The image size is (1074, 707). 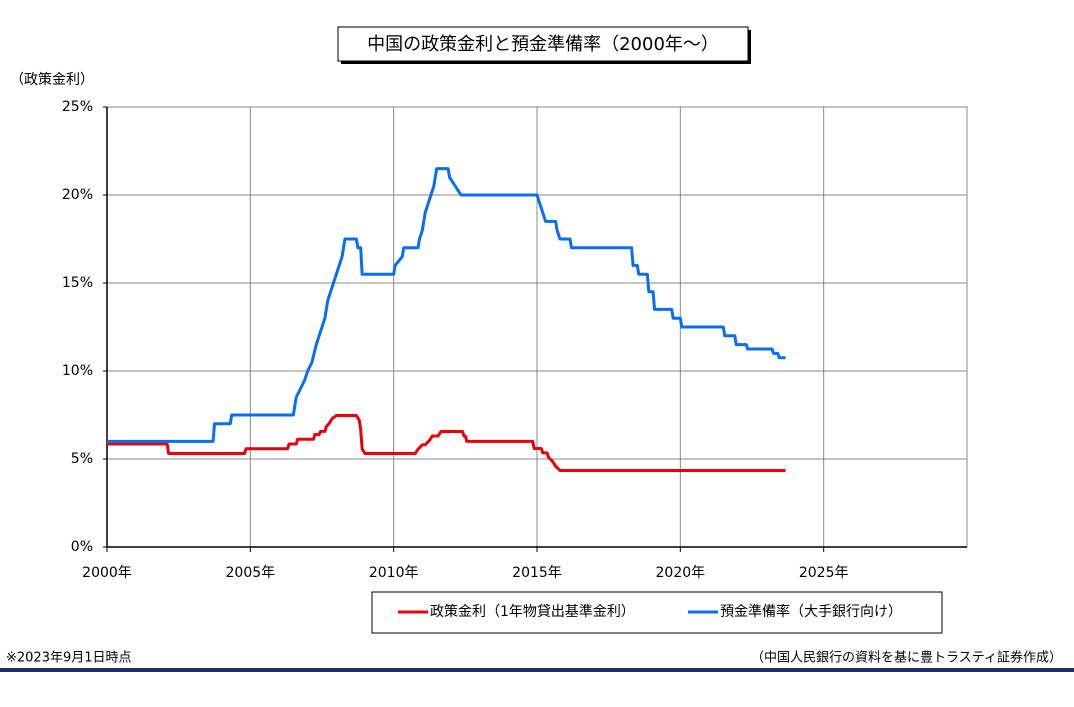 What do you see at coordinates (537, 670) in the screenshot?
I see `footer-rule` at bounding box center [537, 670].